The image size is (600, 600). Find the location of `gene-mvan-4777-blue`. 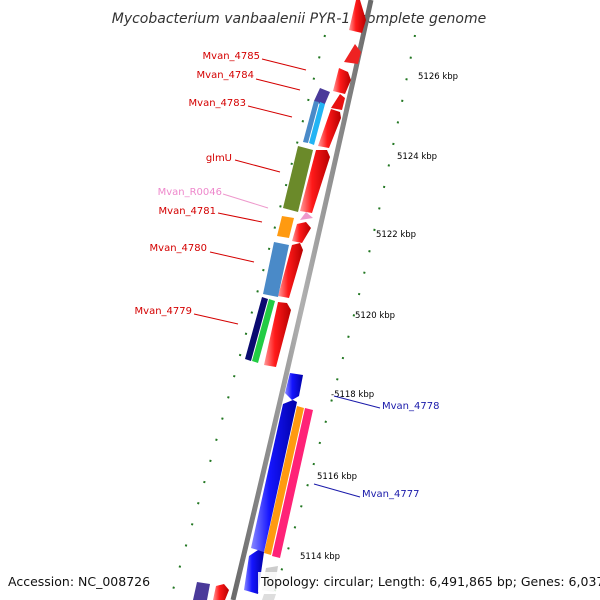

gene-mvan-4777-blue is located at coordinates (274, 476).